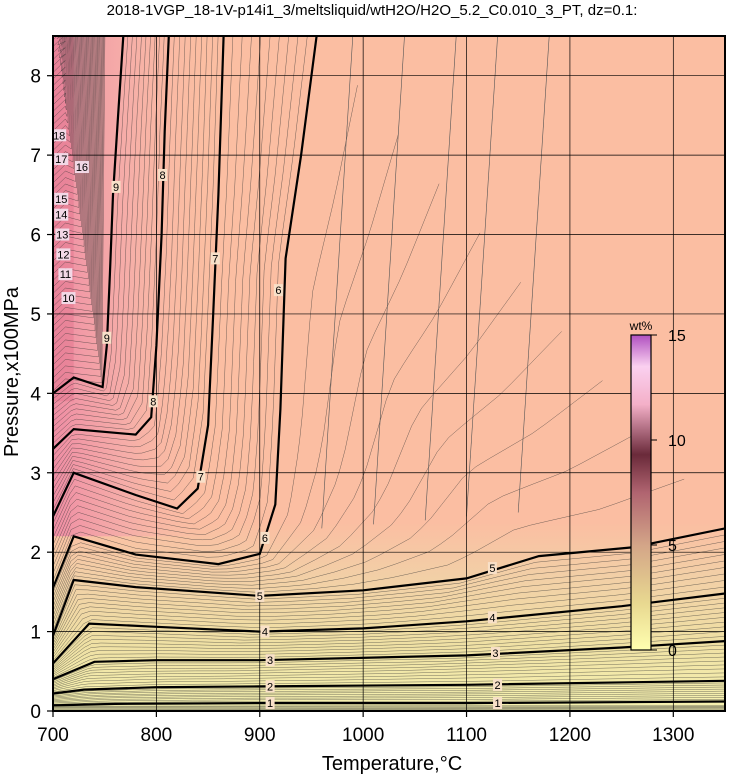 The width and height of the screenshot is (734, 776). I want to click on contour-label-text: 5, so click(260, 597).